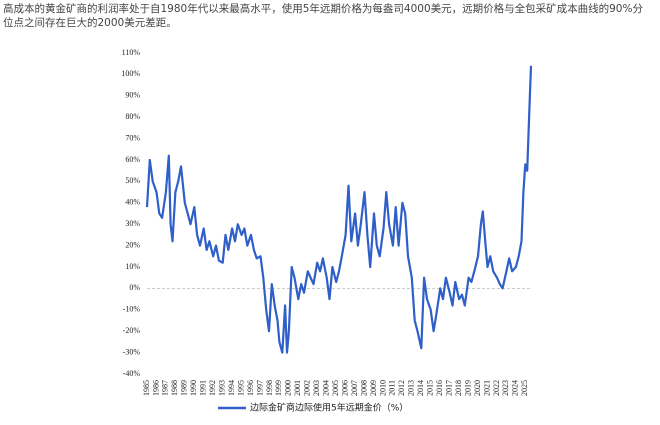  What do you see at coordinates (448, 388) in the screenshot?
I see `x-tick-label: 2017` at bounding box center [448, 388].